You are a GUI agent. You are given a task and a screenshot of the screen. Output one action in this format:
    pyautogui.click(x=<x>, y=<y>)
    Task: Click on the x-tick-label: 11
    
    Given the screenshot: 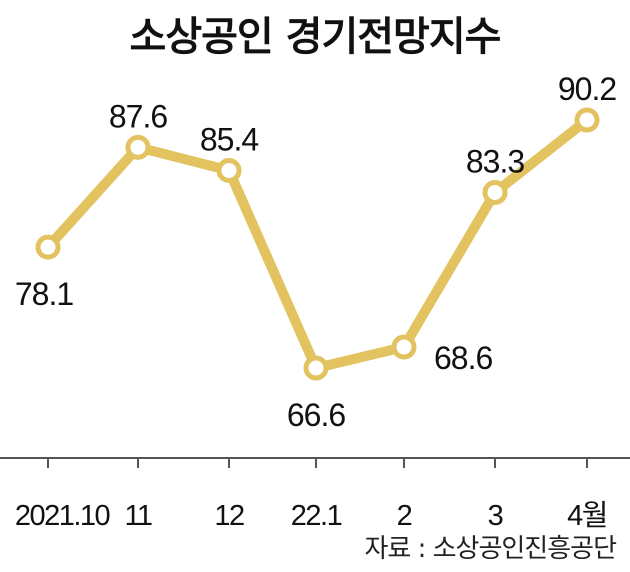 What is the action you would take?
    pyautogui.click(x=137, y=516)
    